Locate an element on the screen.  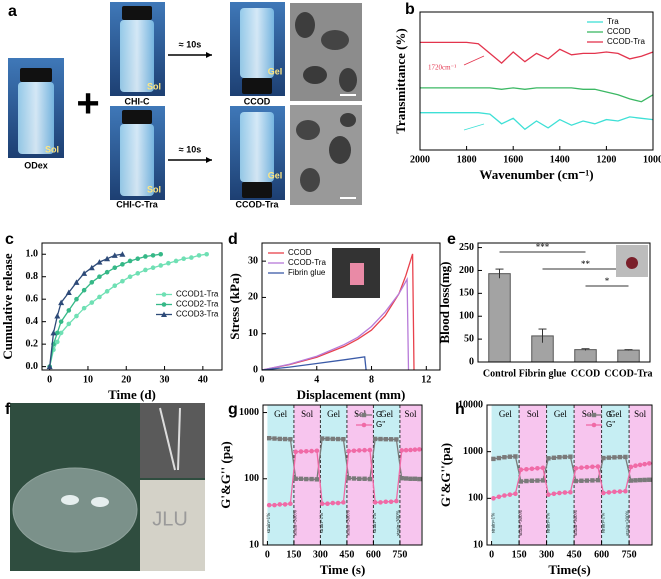
vial-cap is located at coordinates (257, 86).